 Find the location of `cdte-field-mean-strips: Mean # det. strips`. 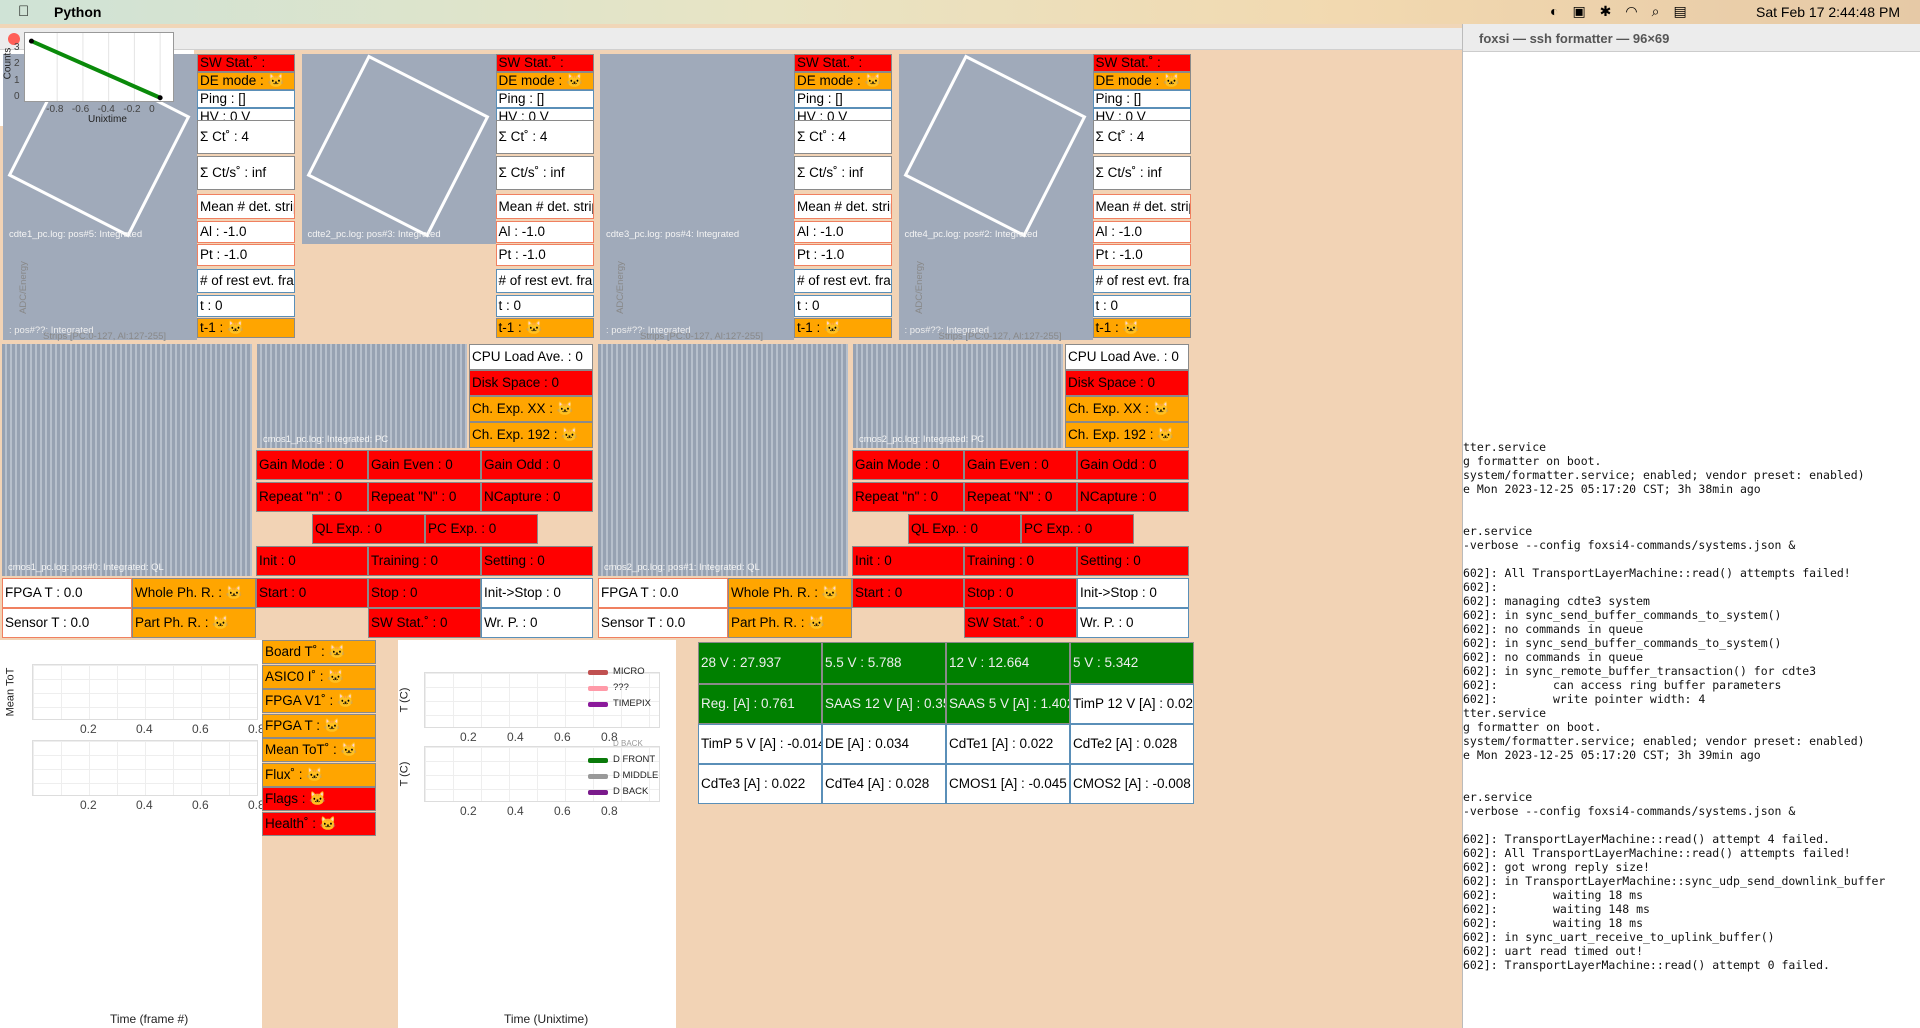

cdte-field-mean-strips: Mean # det. strips is located at coordinates (1141, 206).